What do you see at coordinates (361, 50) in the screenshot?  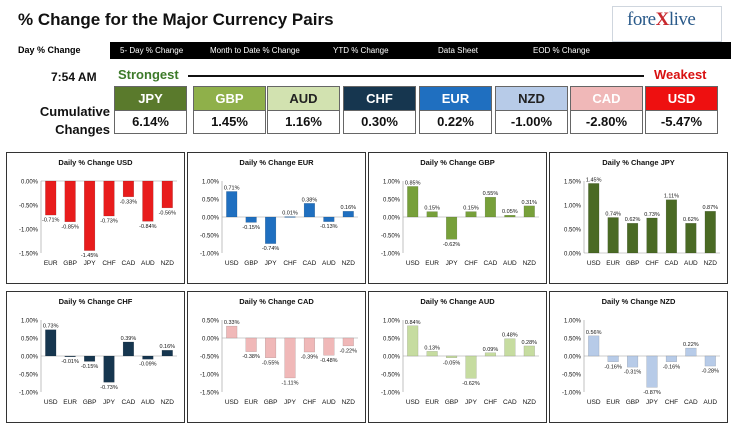 I see `tab-ytd-change: YTD % Change` at bounding box center [361, 50].